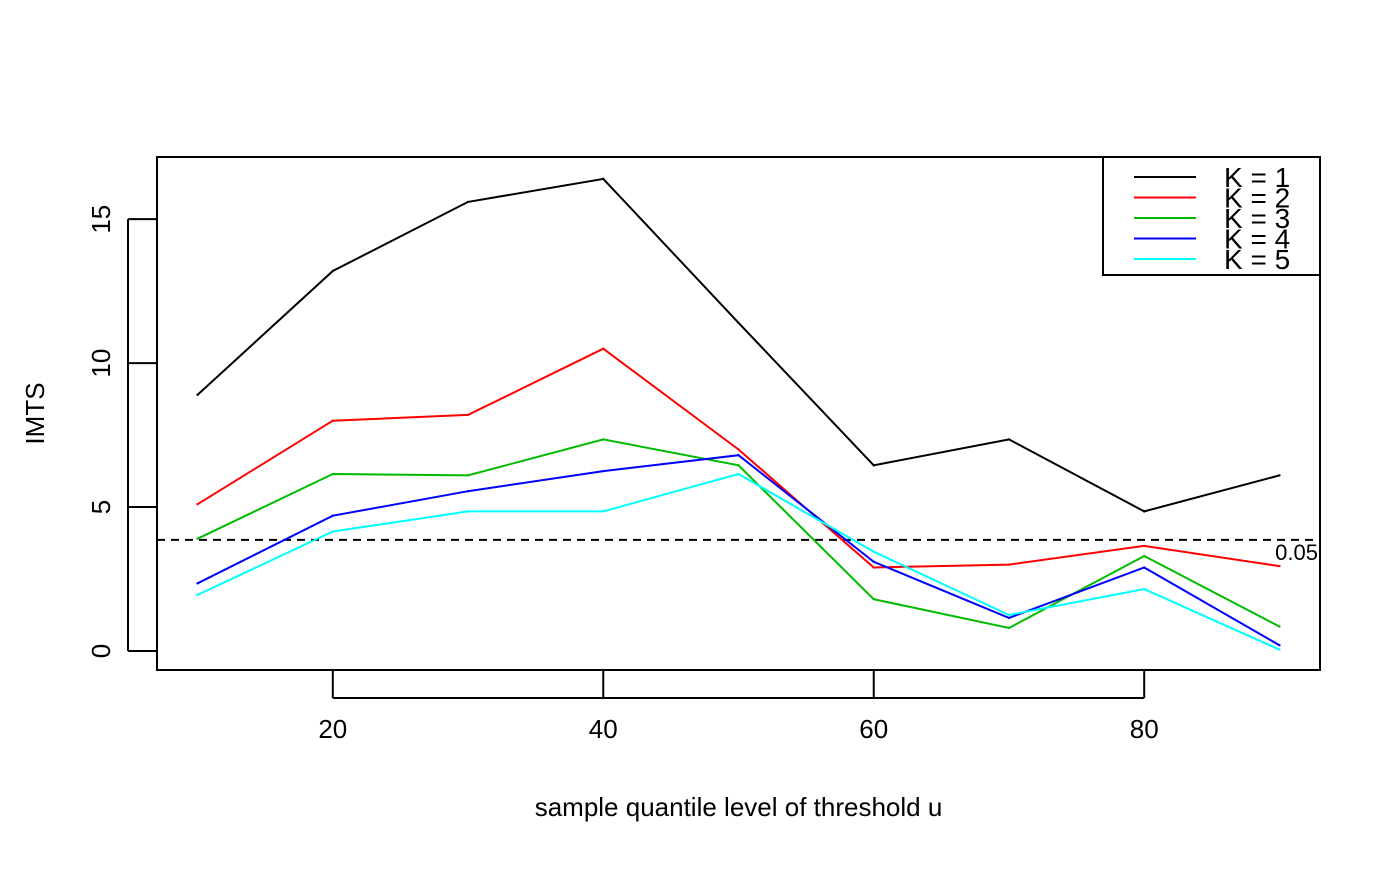 This screenshot has width=1400, height=871. I want to click on x-tick-label-80: 80, so click(1144, 729).